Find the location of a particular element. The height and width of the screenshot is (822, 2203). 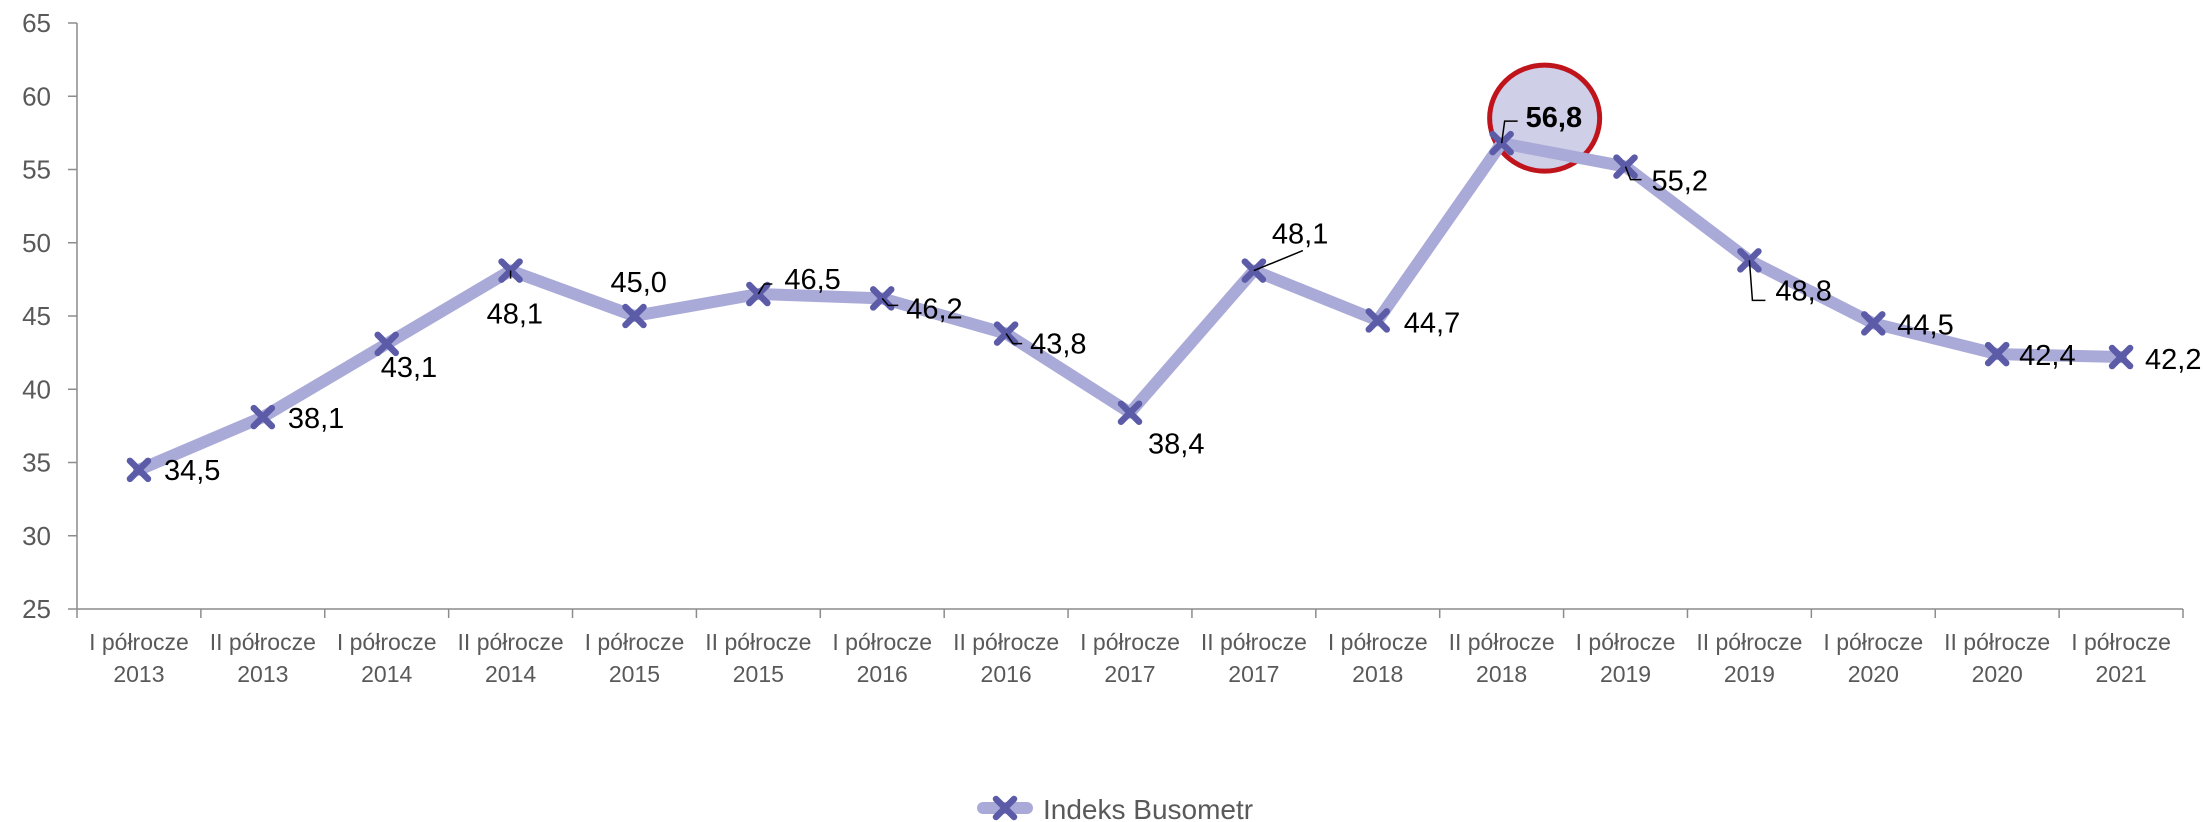

y-tick-label: 55 is located at coordinates (36, 170).